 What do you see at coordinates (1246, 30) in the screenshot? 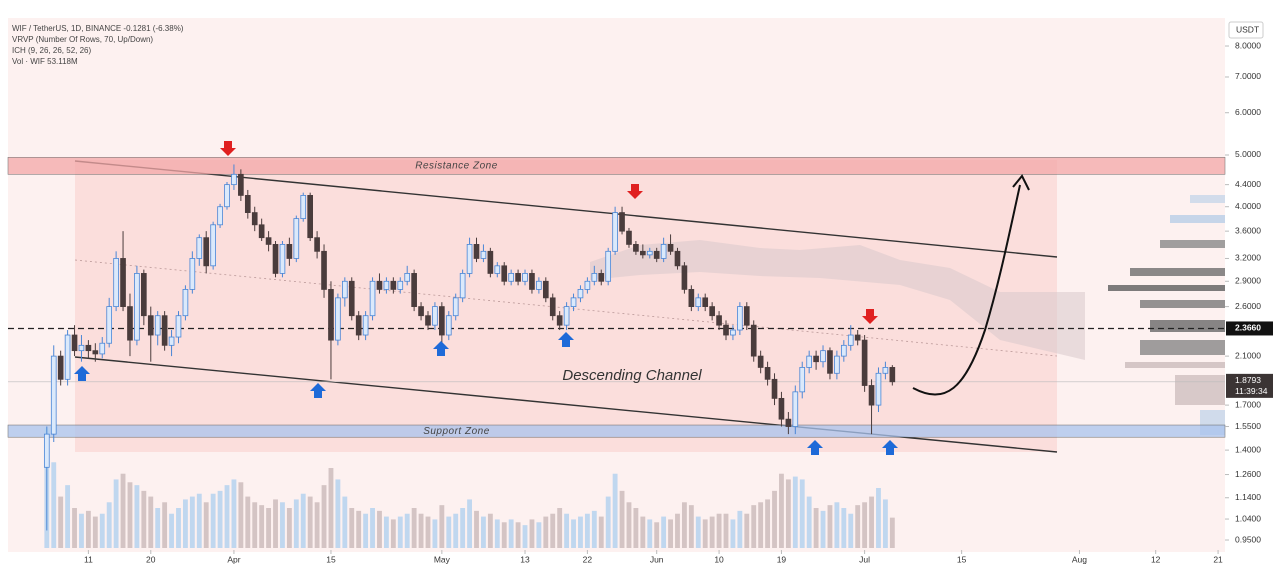
I see `currency-box` at bounding box center [1246, 30].